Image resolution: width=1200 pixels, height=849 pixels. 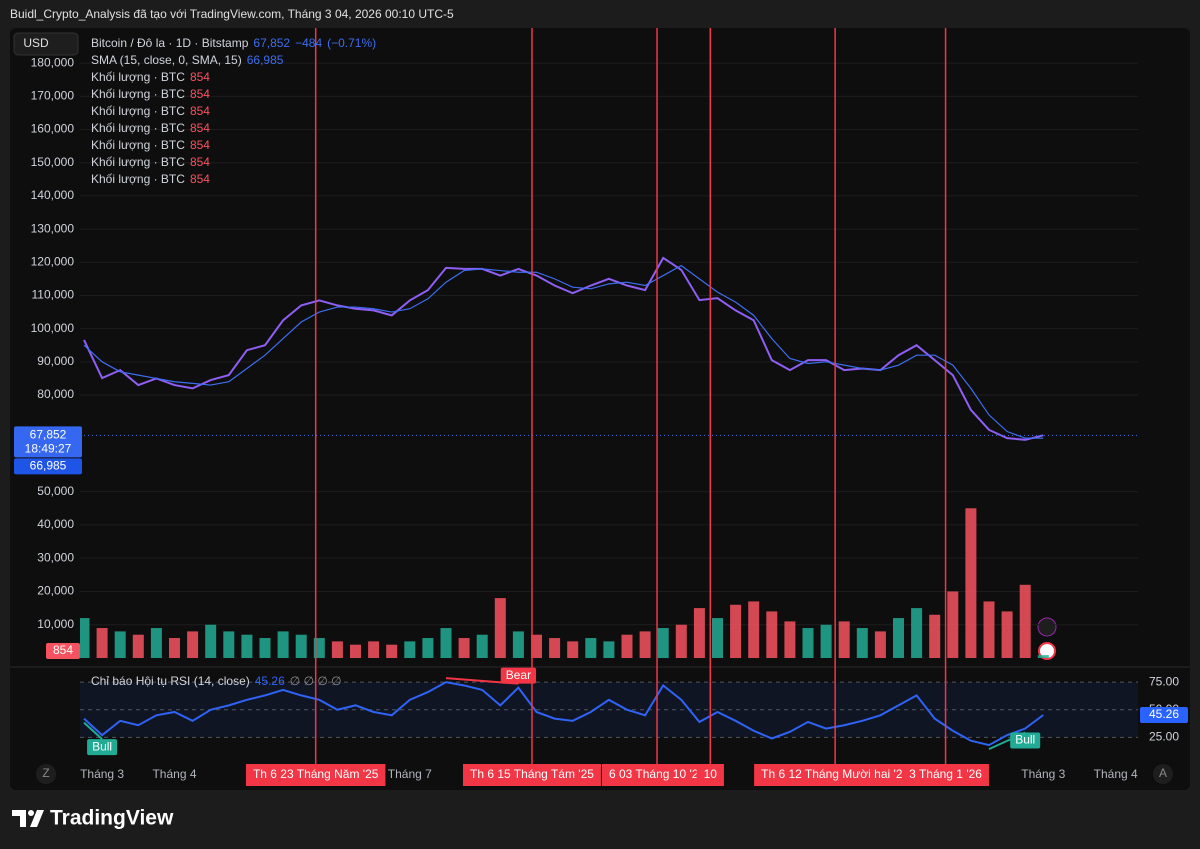 I want to click on legend-symbol: Bitcoin / Đô la · 1D · Bitstamp, so click(x=170, y=43).